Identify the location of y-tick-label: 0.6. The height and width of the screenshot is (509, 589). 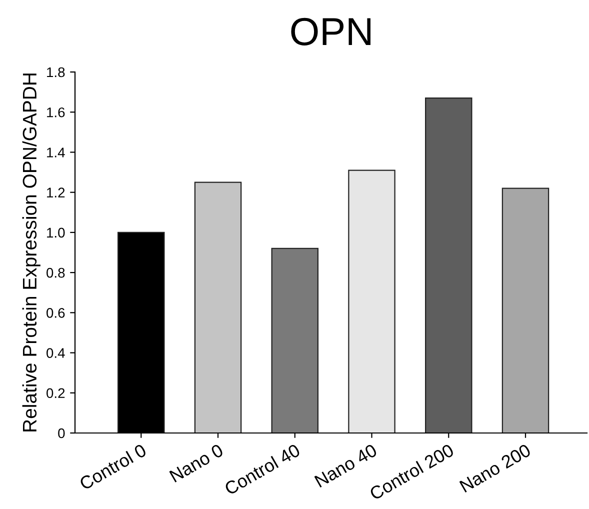
(55, 313).